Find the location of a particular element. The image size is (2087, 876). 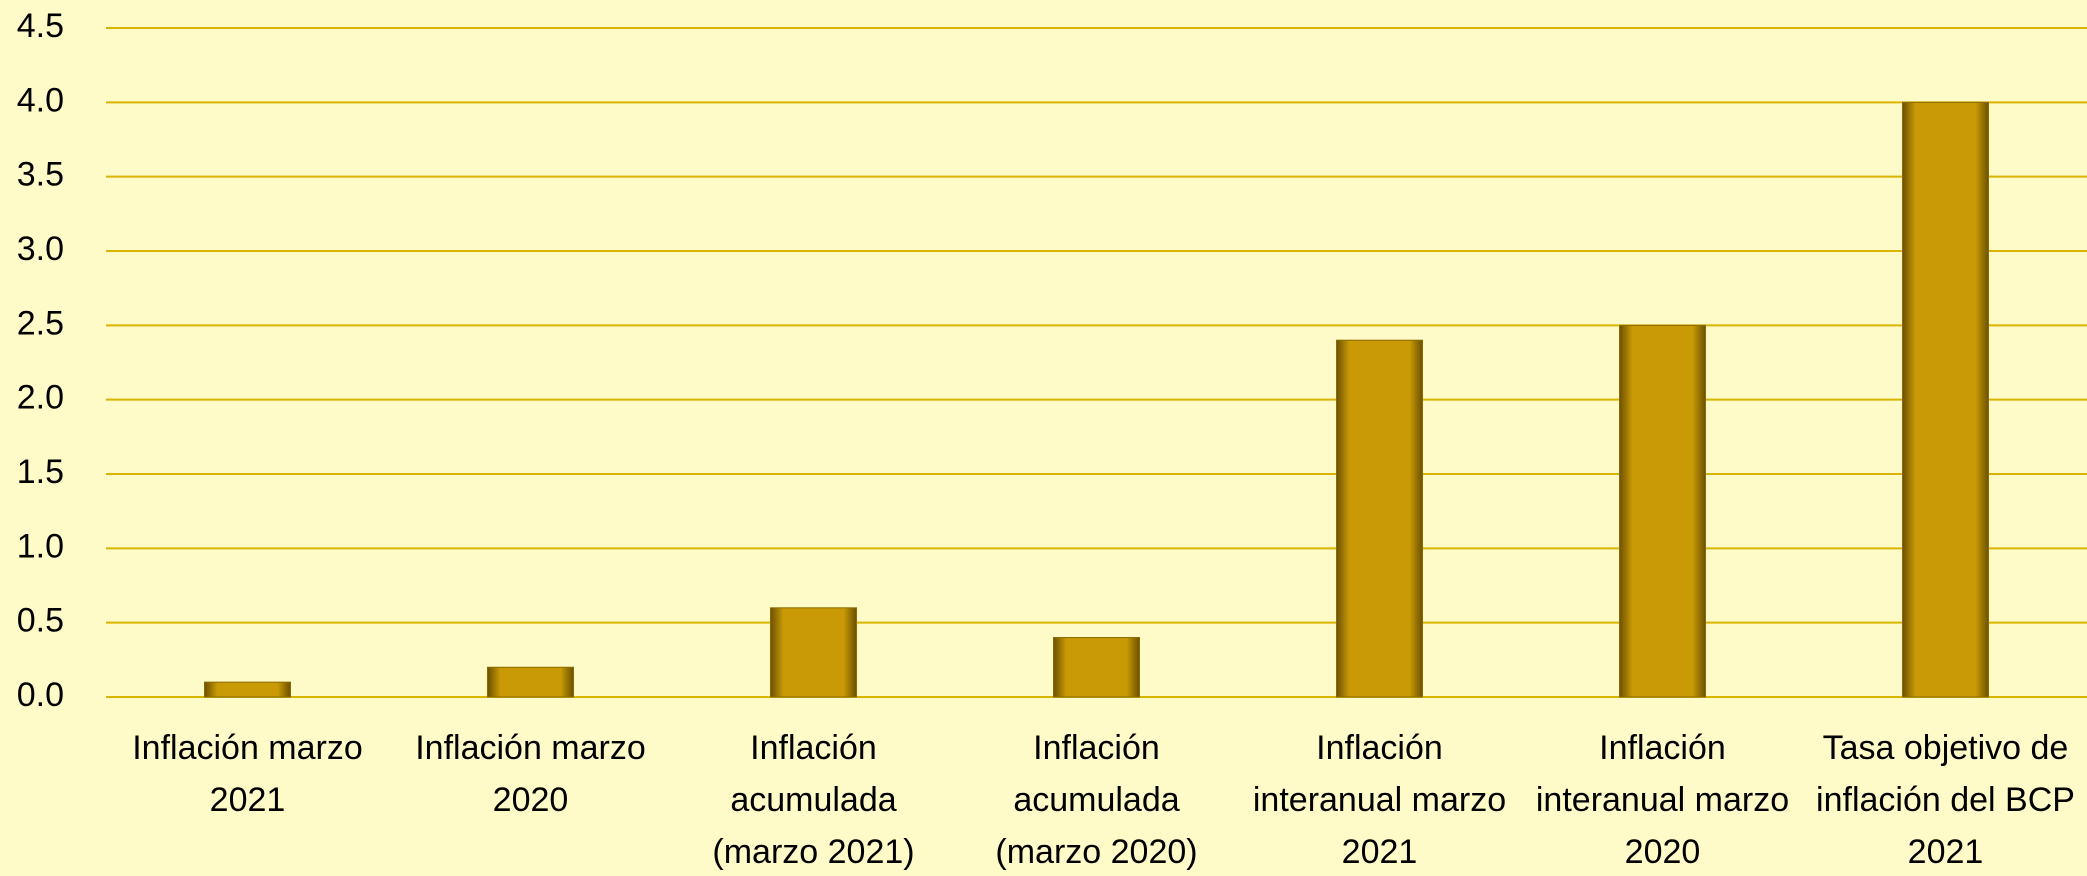

y-tick-label: 2.0 is located at coordinates (40, 398).